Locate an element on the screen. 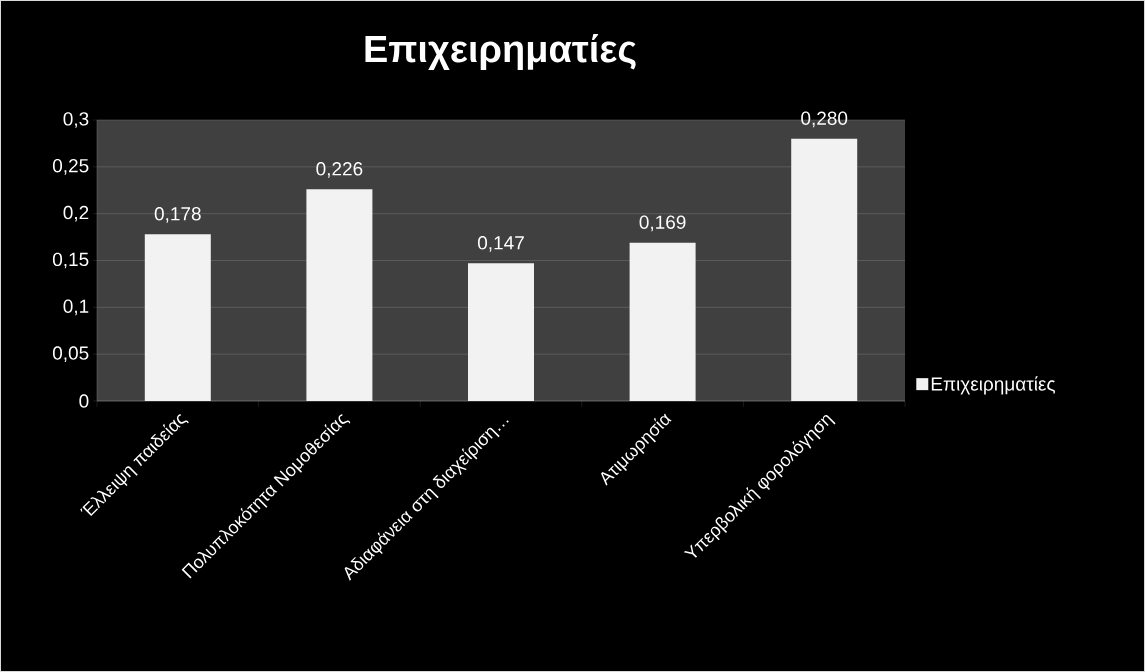  y-tick-label: 0,2 is located at coordinates (76, 213).